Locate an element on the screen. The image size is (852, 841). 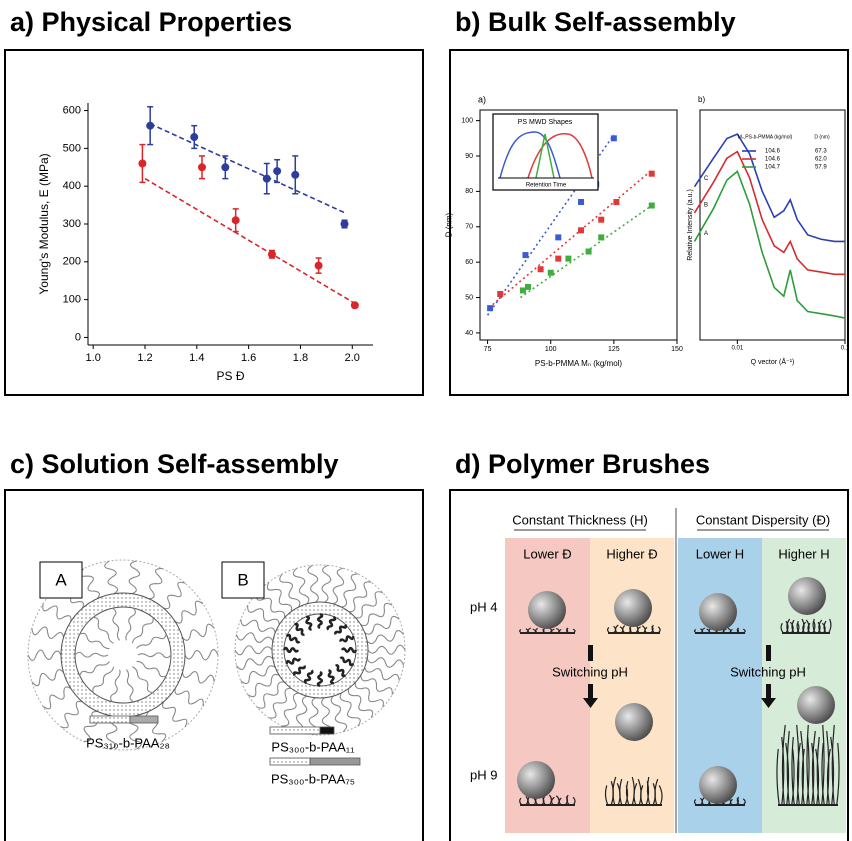
wall is located at coordinates (123, 655).